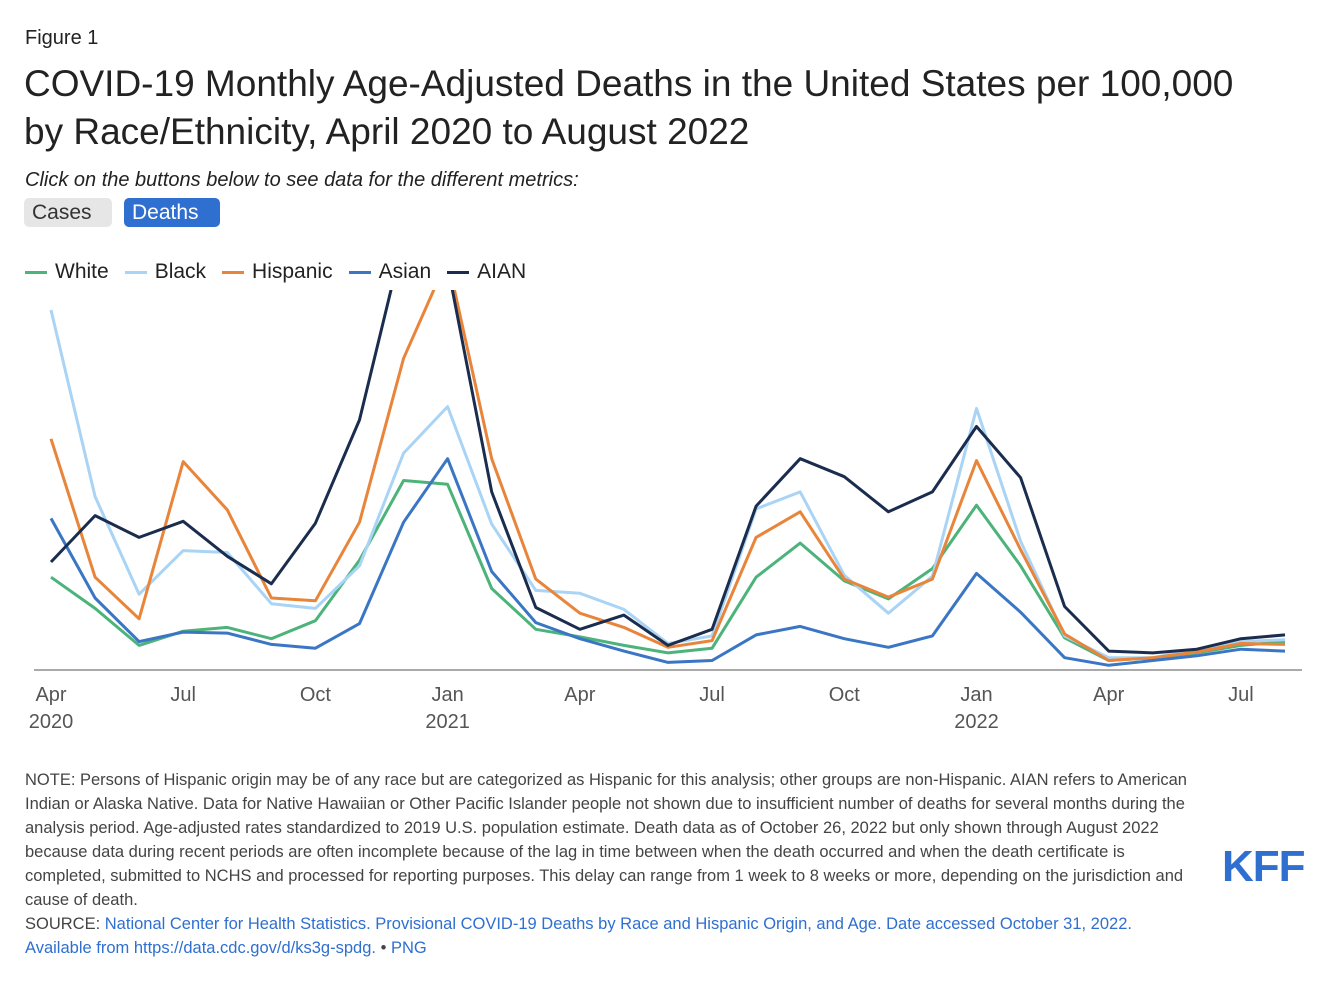 The width and height of the screenshot is (1328, 982). Describe the element at coordinates (976, 722) in the screenshot. I see `x-tick-year: 2022` at that location.